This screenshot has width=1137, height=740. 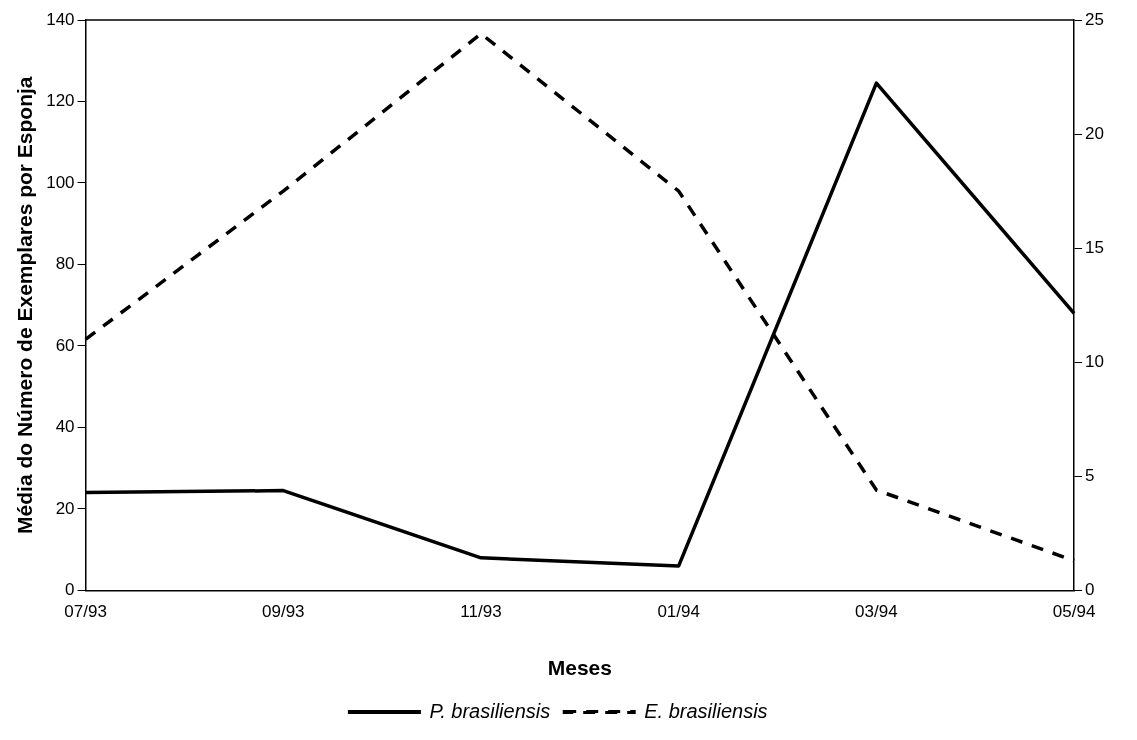 I want to click on x-tick-label: 07/93, so click(x=85, y=612).